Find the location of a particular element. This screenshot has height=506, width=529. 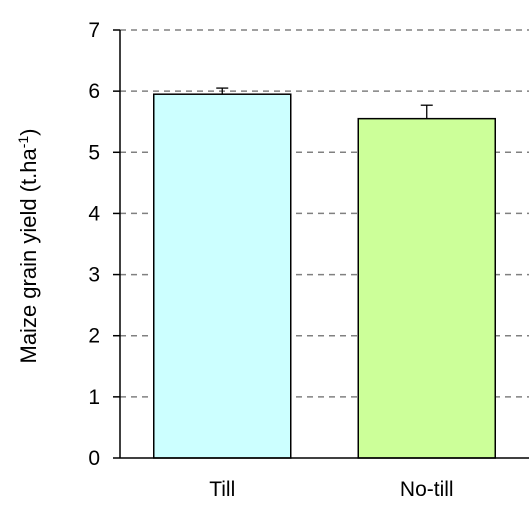

y-axis-title-main: Maize grain yield (t.ha is located at coordinates (28, 256).